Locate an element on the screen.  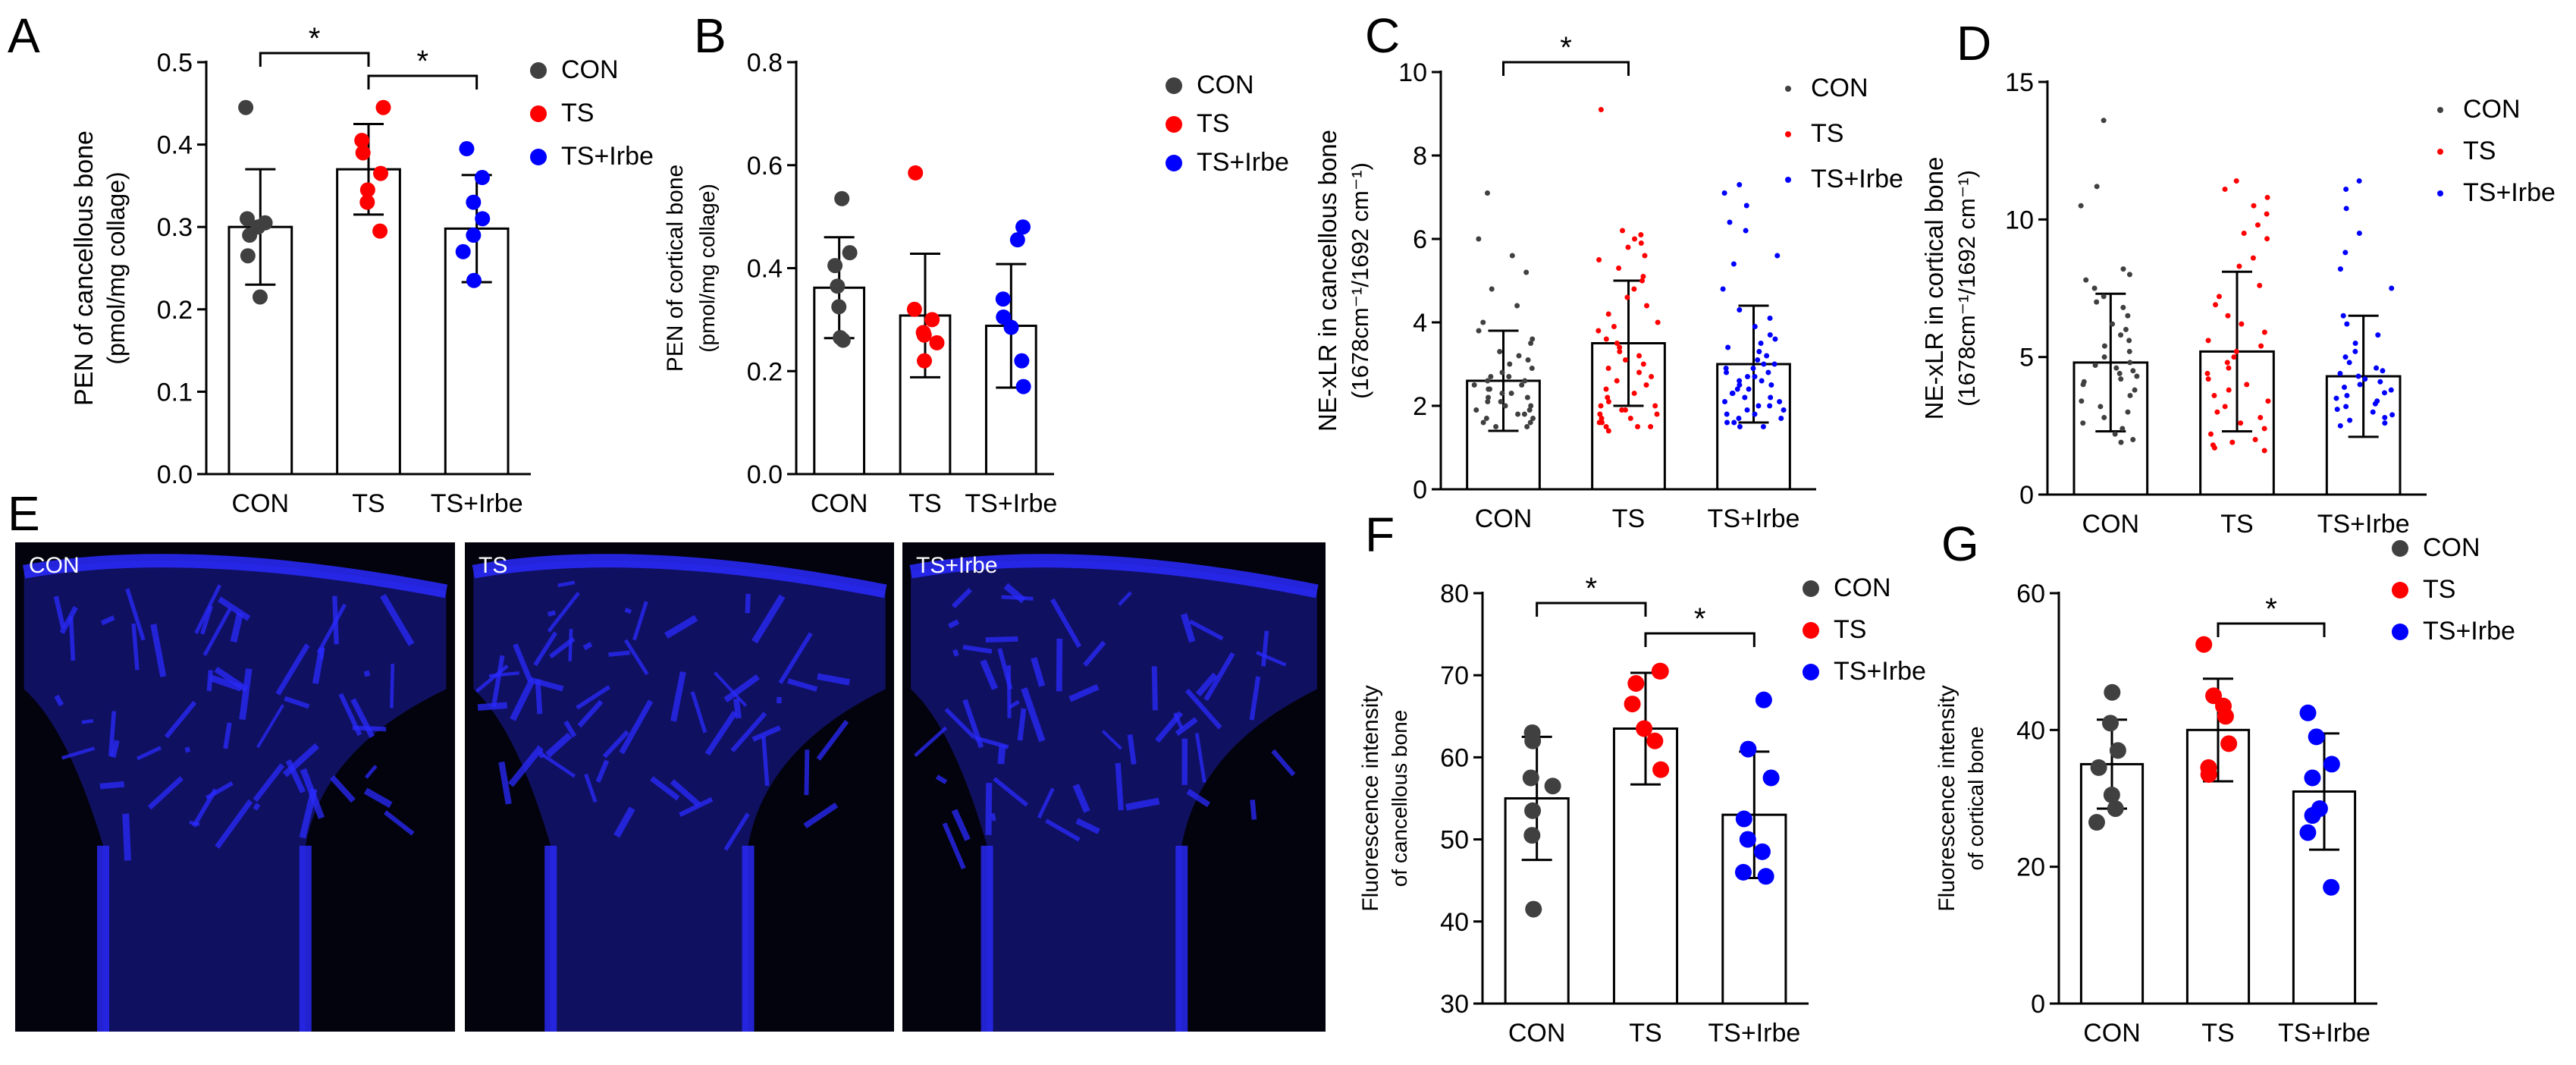
x-tick-label-d-1: TS is located at coordinates (2236, 524).